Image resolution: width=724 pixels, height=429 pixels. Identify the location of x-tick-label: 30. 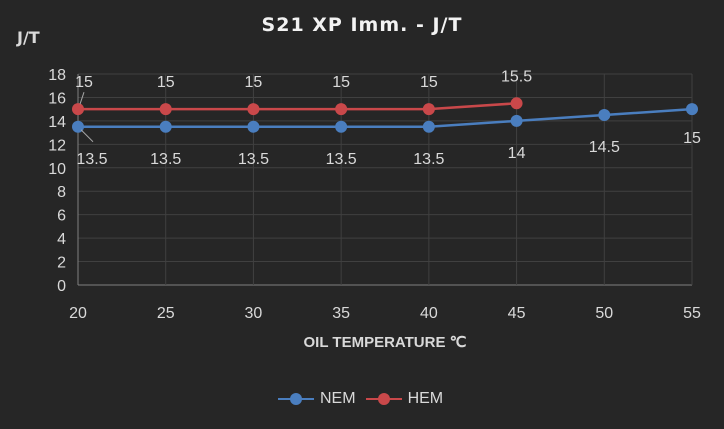
(254, 313).